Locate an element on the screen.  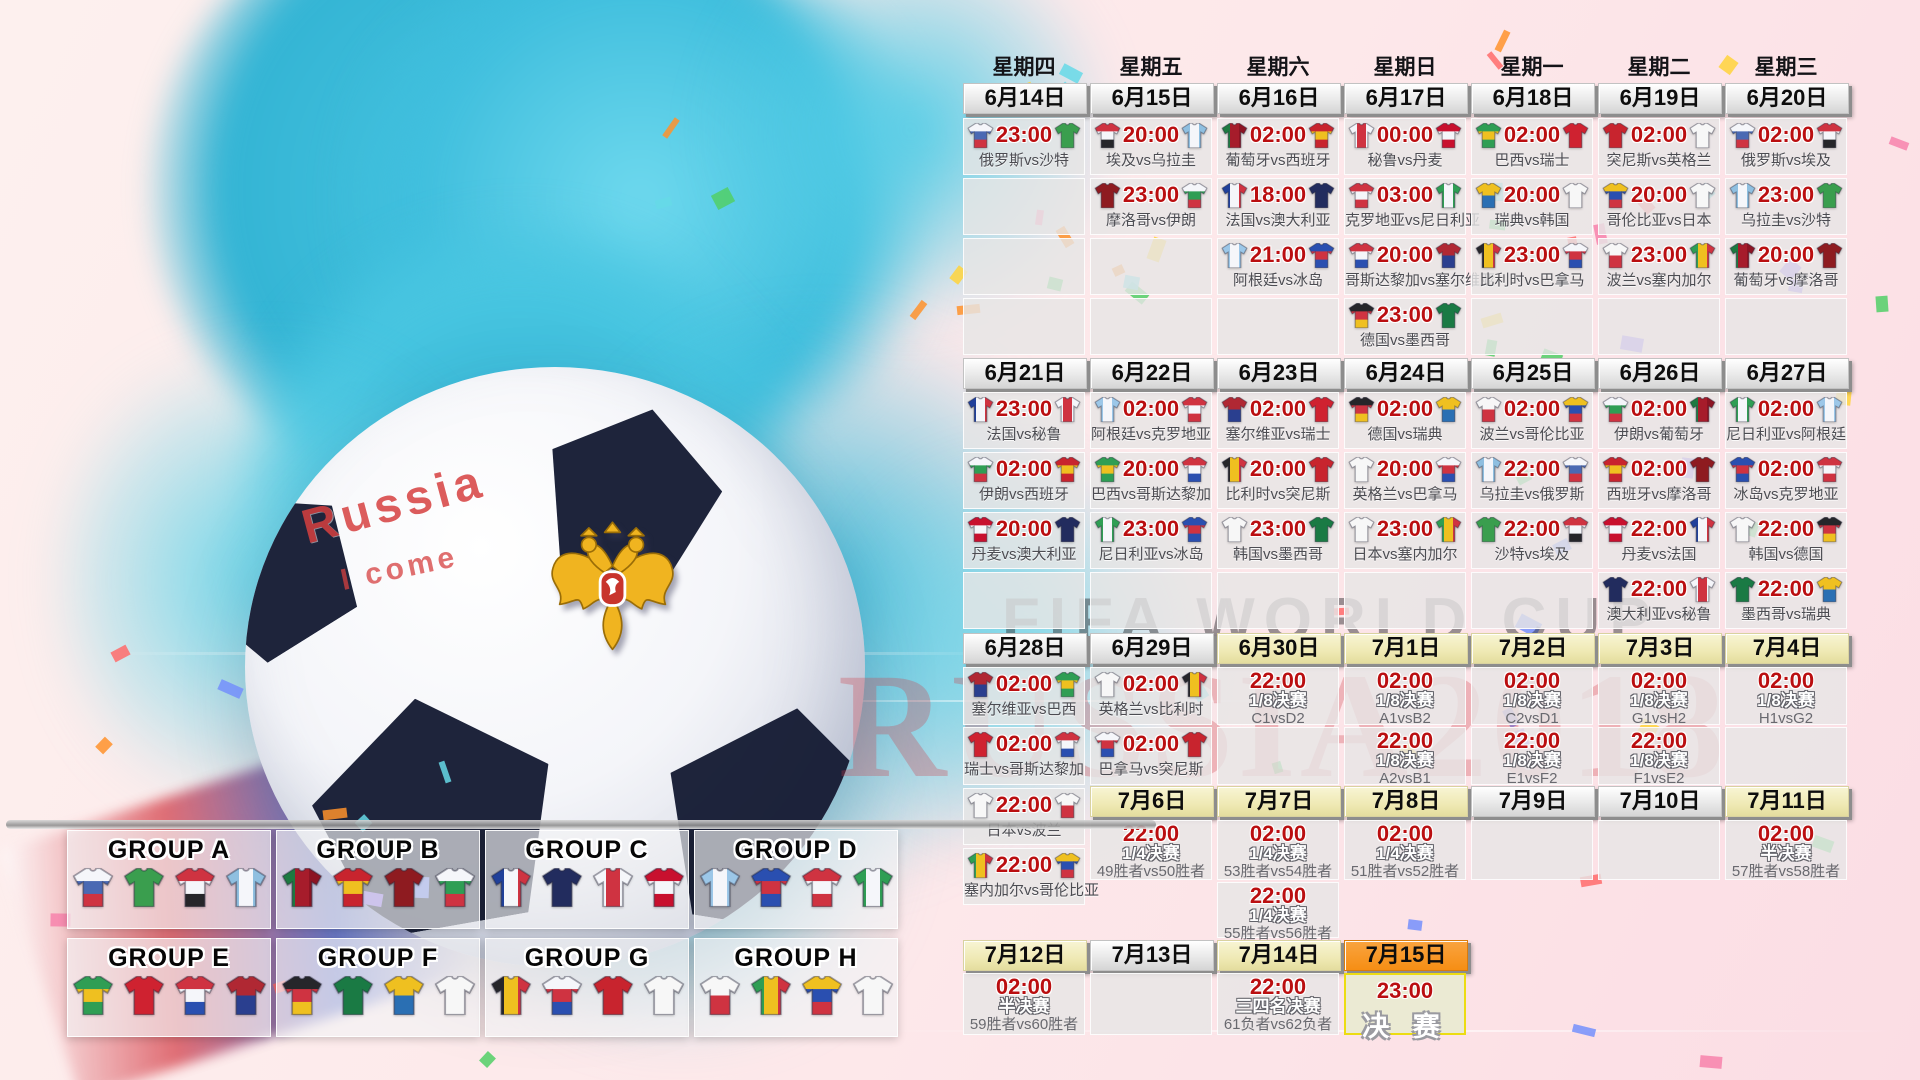
final-label: 决 赛 is located at coordinates (1405, 1027).